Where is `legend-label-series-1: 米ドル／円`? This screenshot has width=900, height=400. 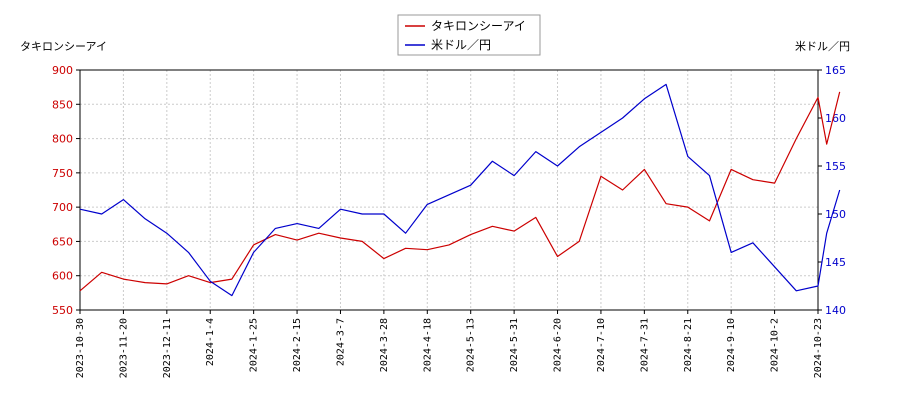 legend-label-series-1: 米ドル／円 is located at coordinates (461, 45).